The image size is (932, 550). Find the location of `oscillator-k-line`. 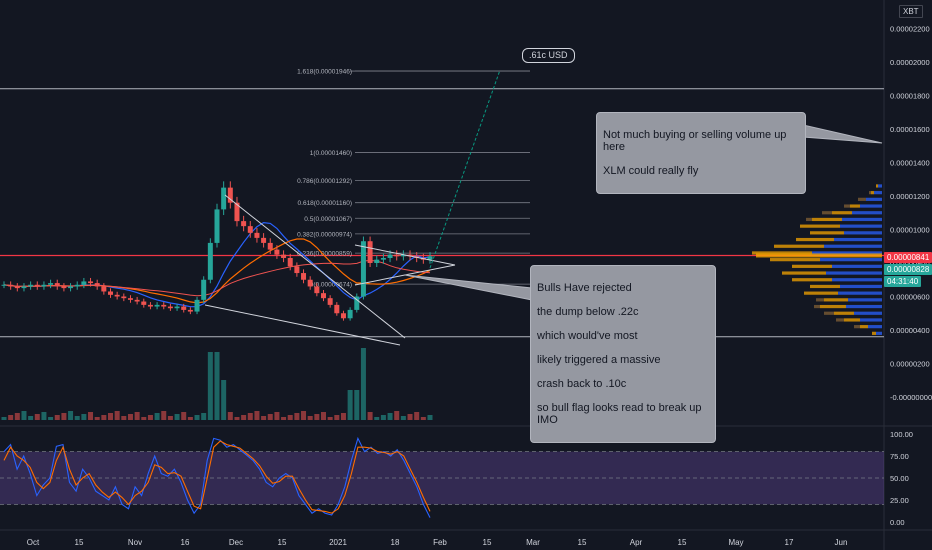

oscillator-k-line is located at coordinates (217, 477).